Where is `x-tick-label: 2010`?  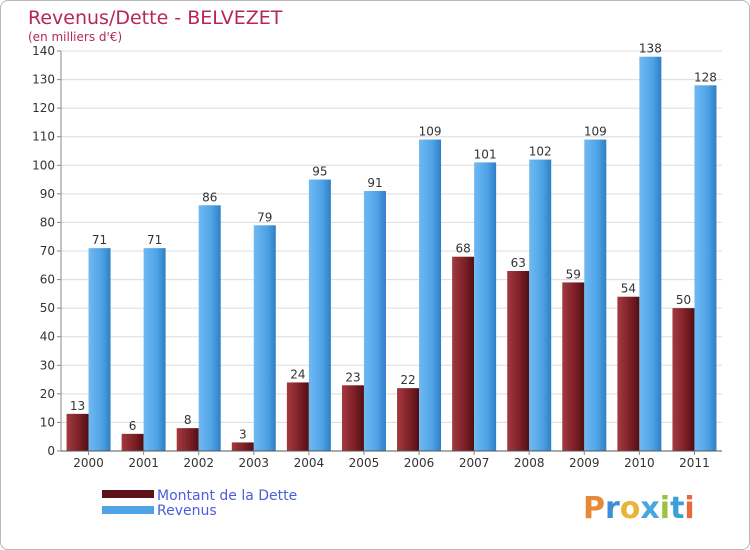 x-tick-label: 2010 is located at coordinates (639, 463).